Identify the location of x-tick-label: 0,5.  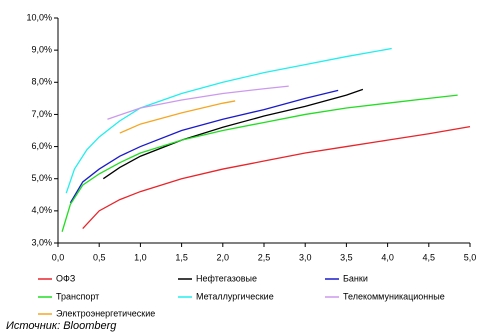
(99, 257).